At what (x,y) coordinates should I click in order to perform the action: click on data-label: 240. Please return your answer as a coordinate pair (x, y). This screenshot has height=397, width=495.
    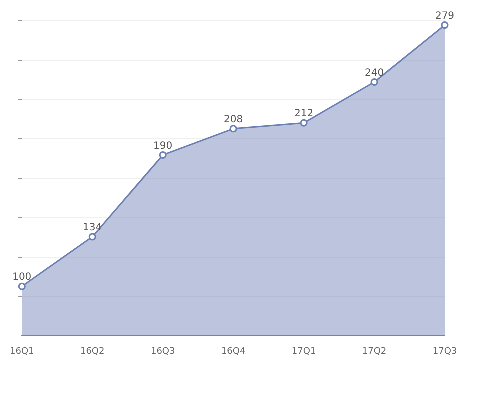
    Looking at the image, I should click on (374, 73).